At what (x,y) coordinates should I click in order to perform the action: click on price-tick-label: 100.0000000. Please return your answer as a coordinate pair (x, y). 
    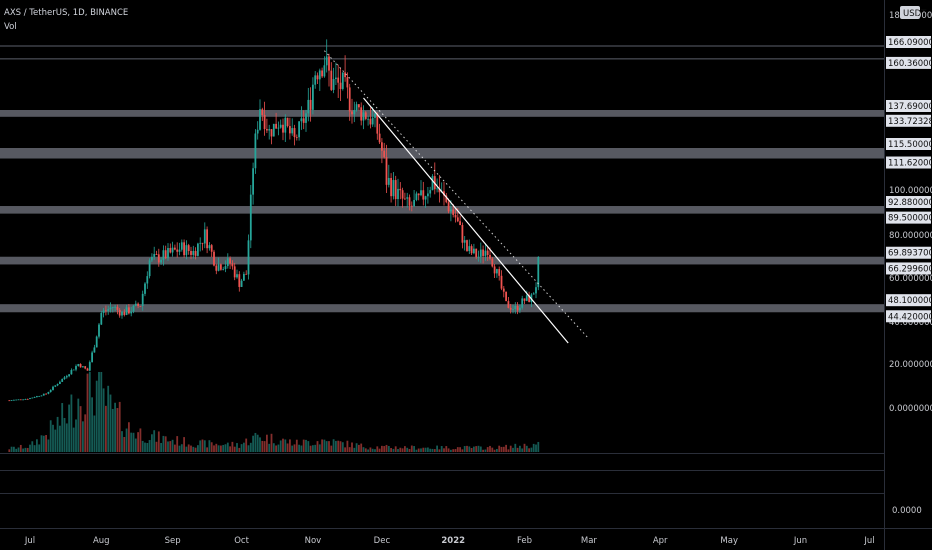
    Looking at the image, I should click on (910, 191).